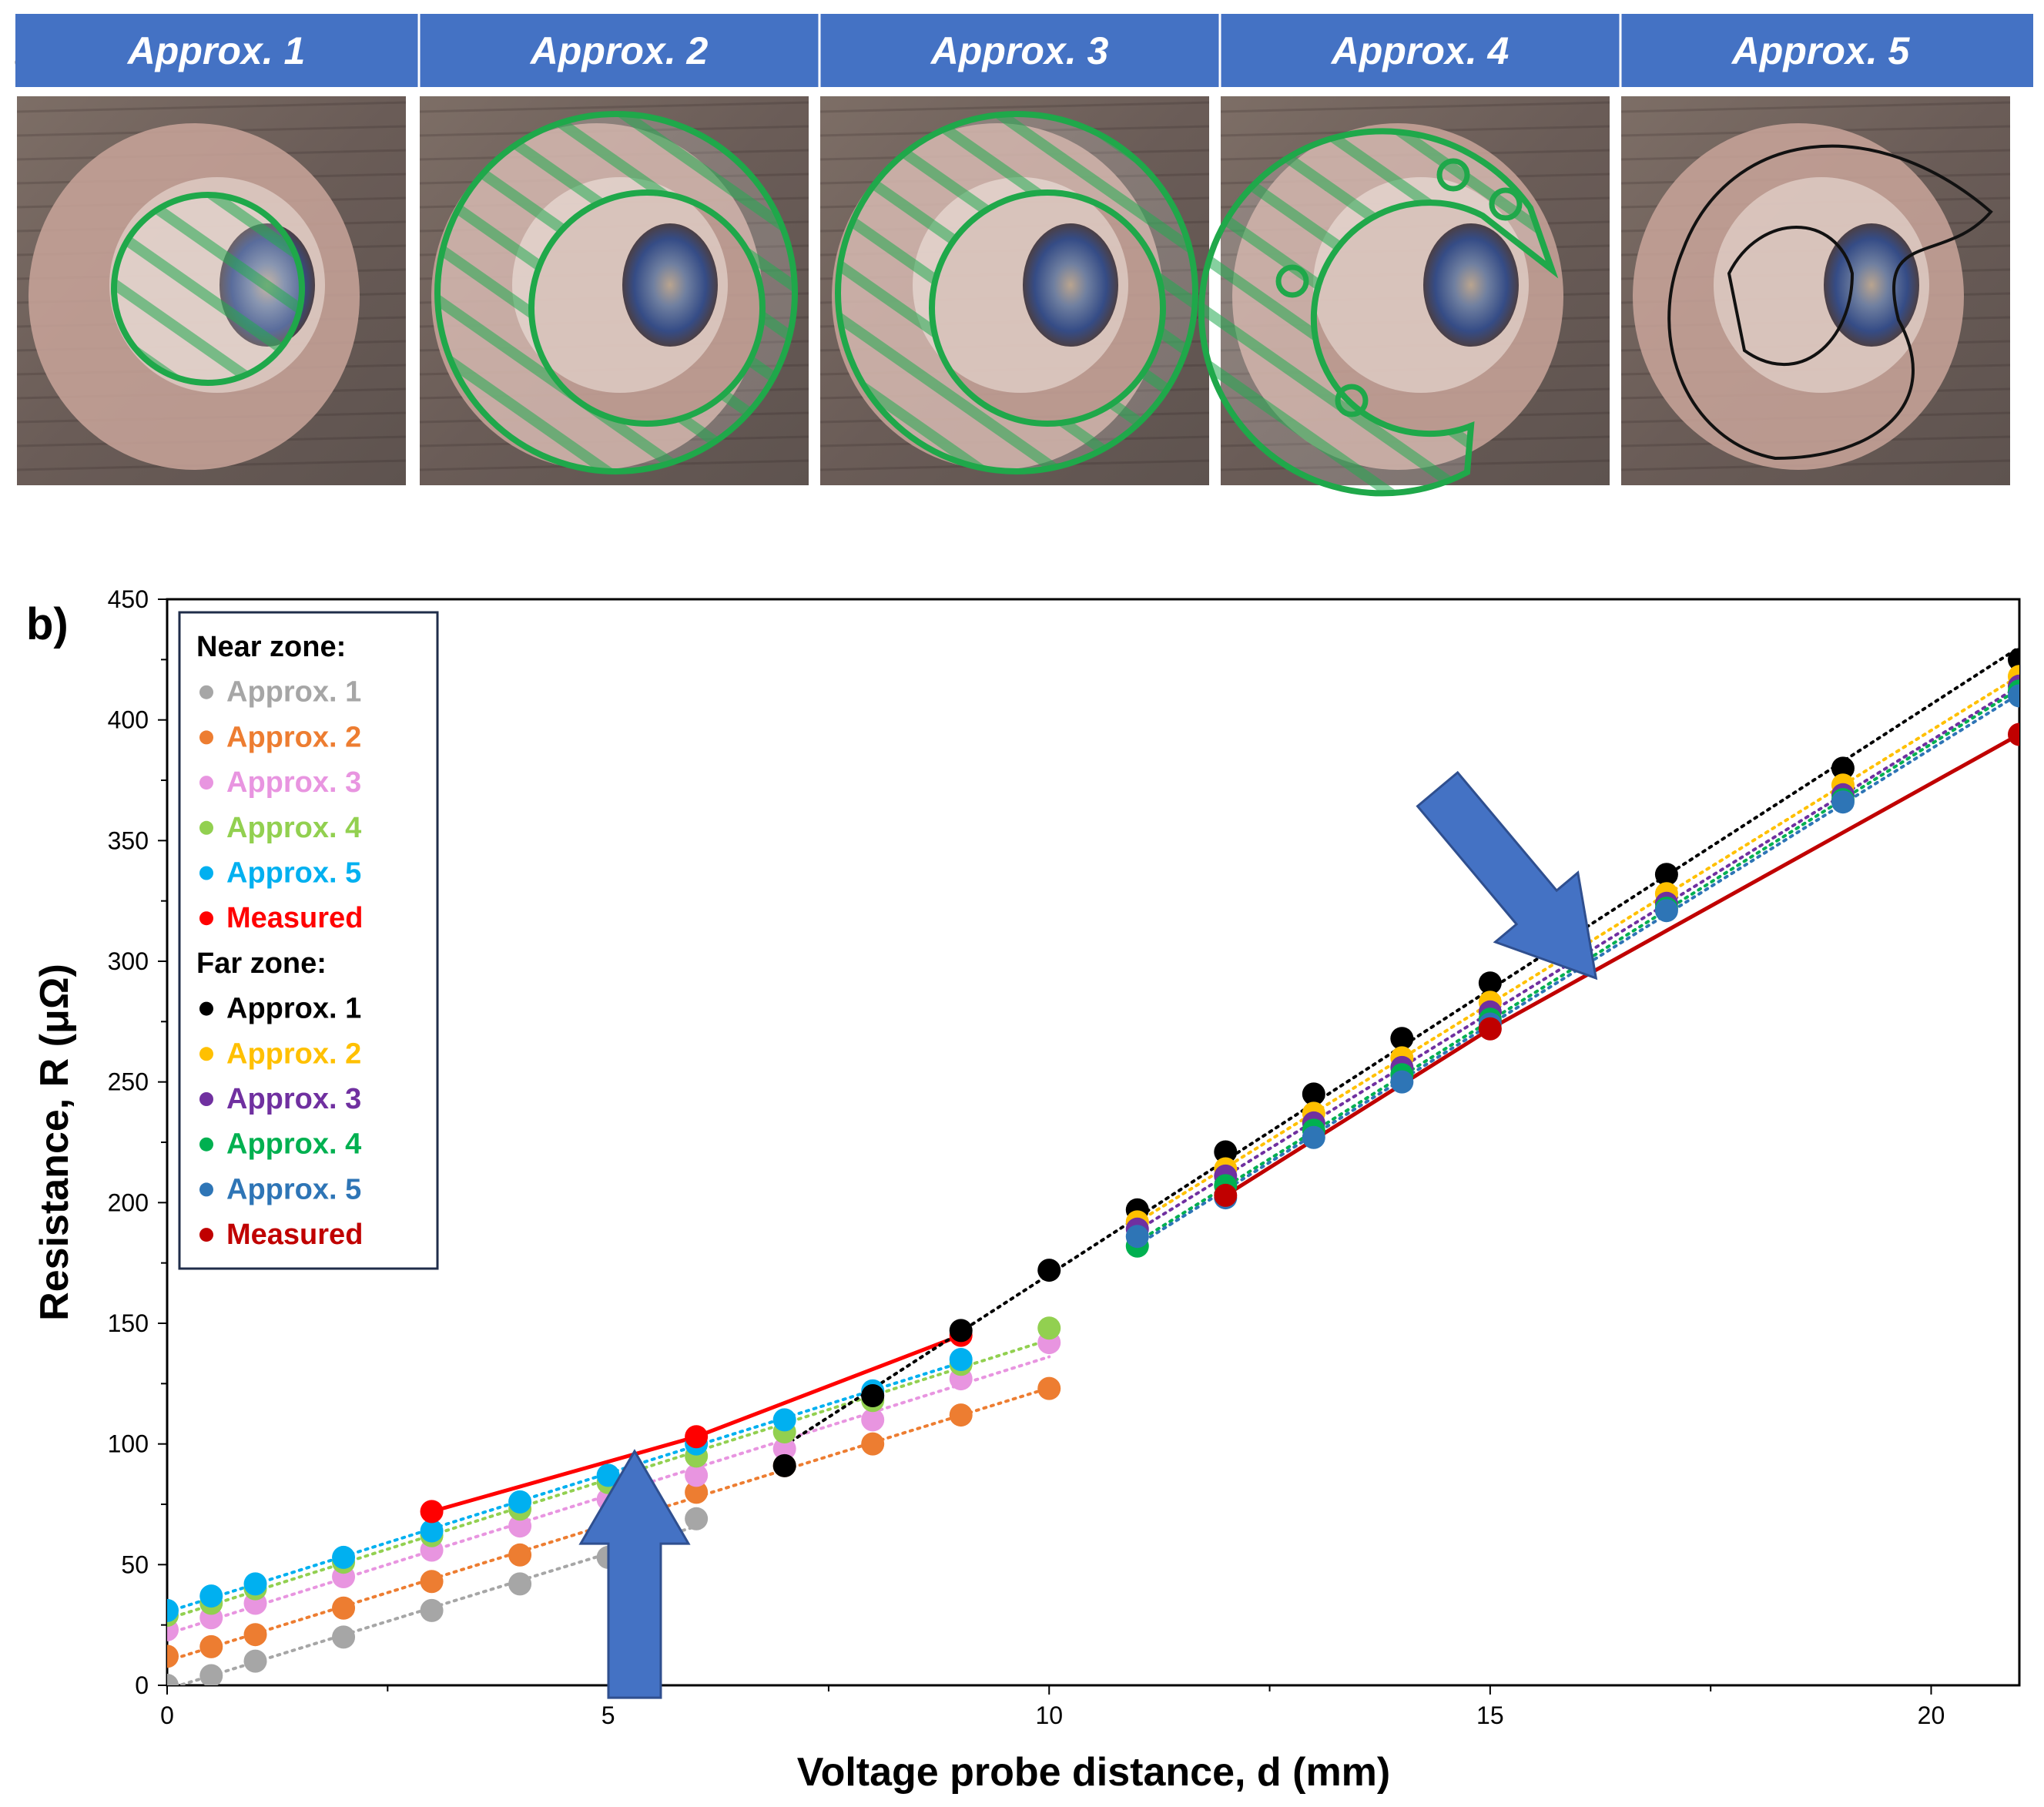  Describe the element at coordinates (1471, 285) in the screenshot. I see `electrode-dimple` at that location.